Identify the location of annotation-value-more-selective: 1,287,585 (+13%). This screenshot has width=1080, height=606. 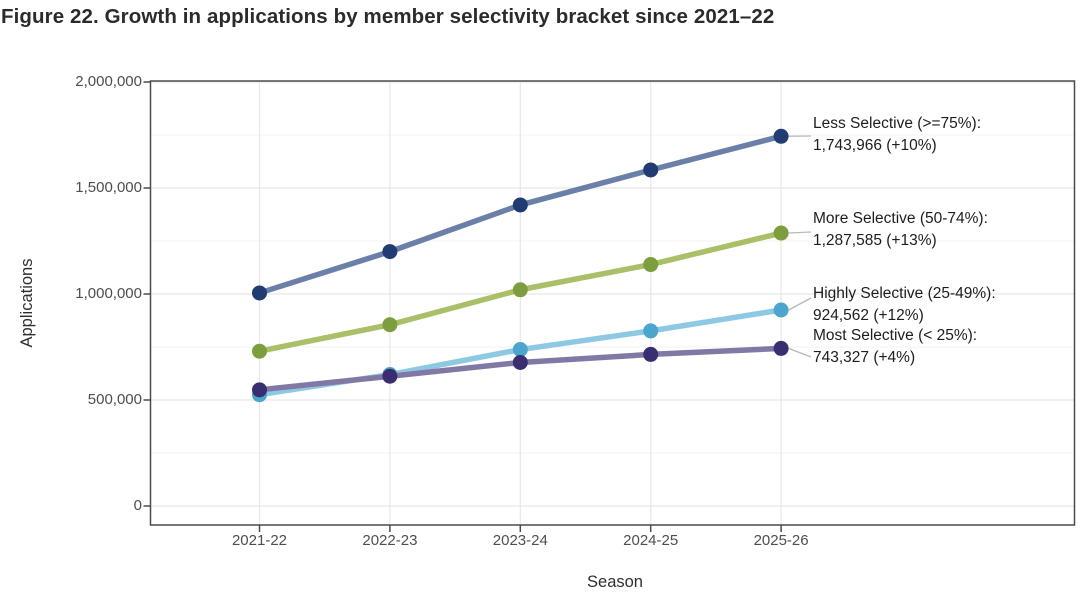
(875, 240).